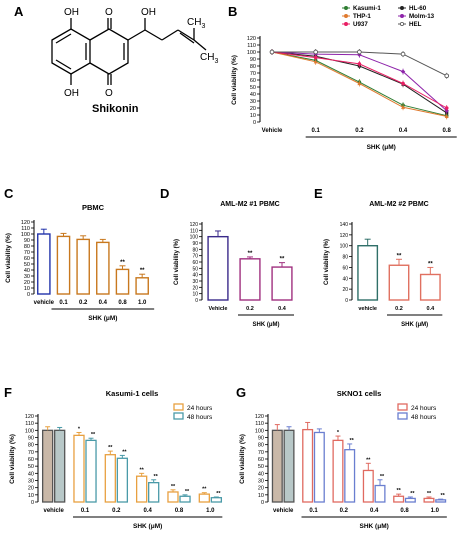 This screenshot has width=458, height=550. I want to click on o-label-top: O, so click(109, 12).